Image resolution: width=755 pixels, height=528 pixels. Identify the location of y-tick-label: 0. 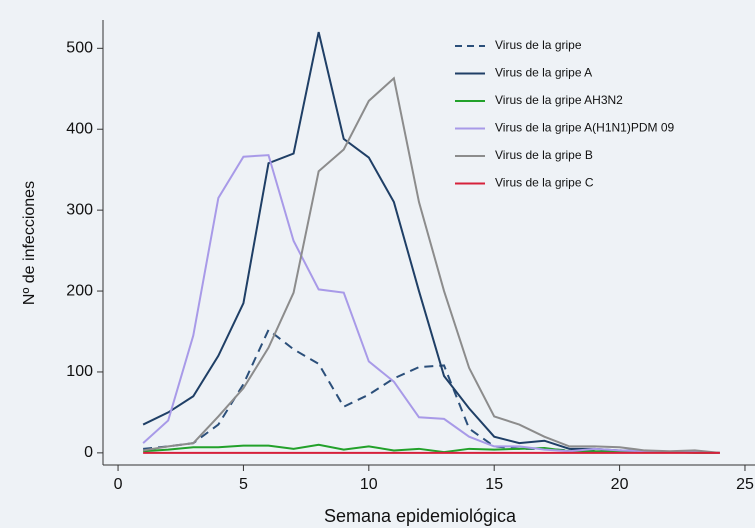
(88, 452).